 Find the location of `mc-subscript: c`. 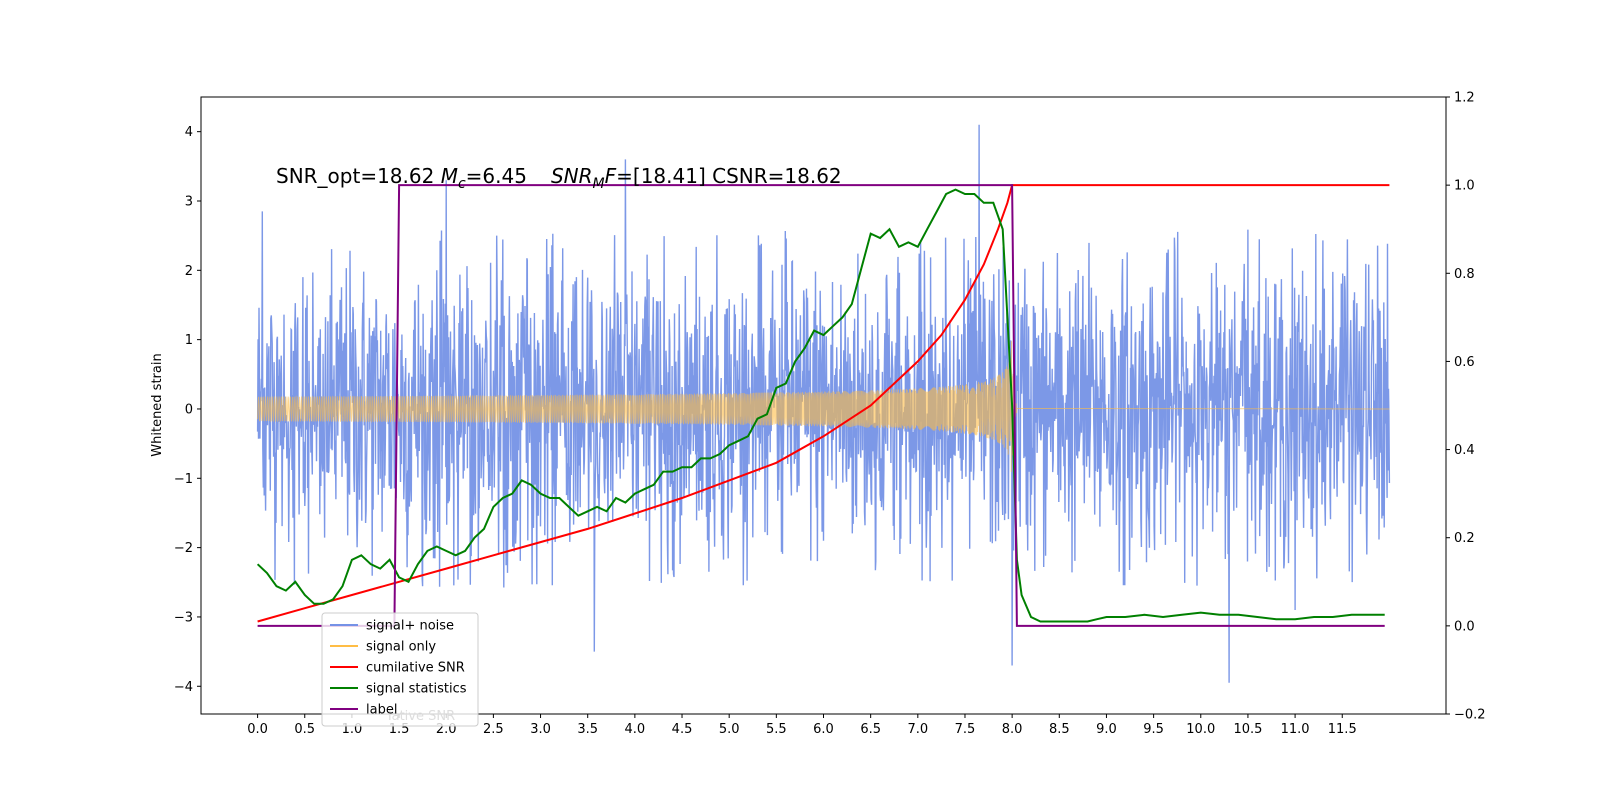

mc-subscript: c is located at coordinates (462, 184).